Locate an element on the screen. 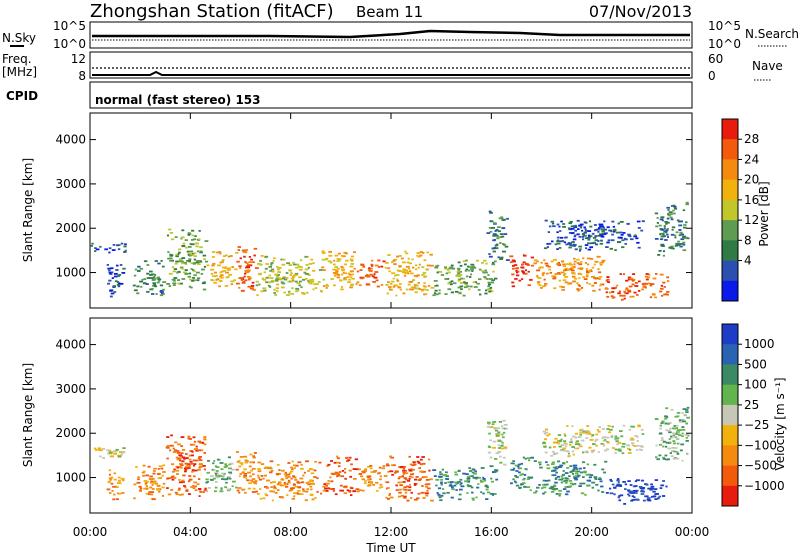 The height and width of the screenshot is (554, 800). power-band is located at coordinates (672, 229).